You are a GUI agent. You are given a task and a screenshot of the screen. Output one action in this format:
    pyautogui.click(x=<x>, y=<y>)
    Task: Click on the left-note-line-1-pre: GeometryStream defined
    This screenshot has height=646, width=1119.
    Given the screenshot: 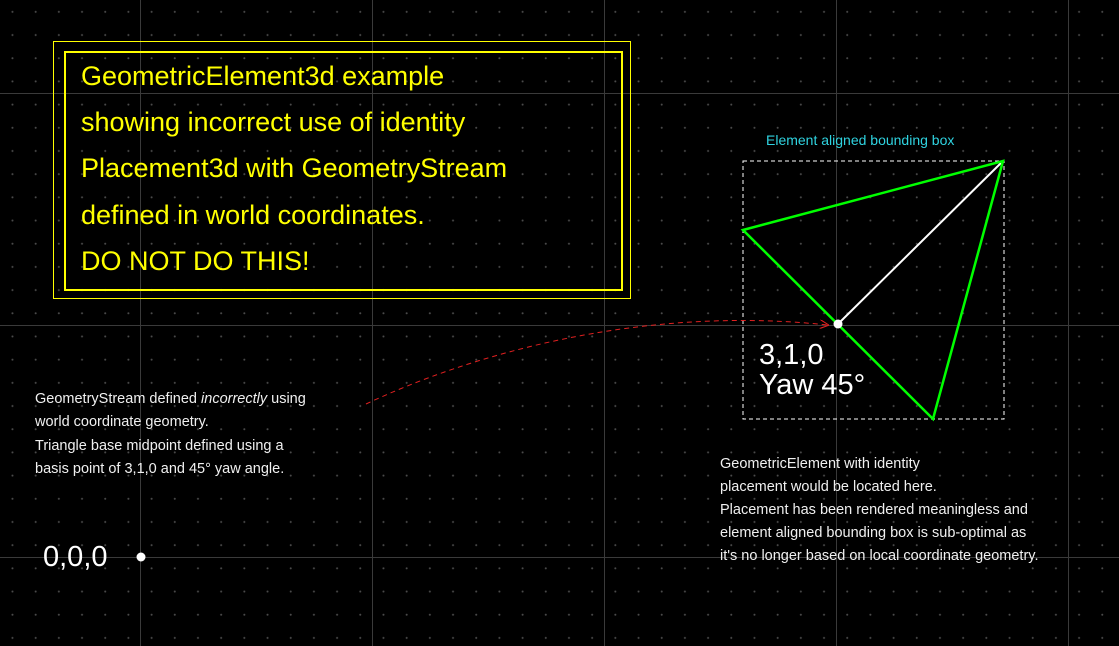 What is the action you would take?
    pyautogui.click(x=118, y=399)
    